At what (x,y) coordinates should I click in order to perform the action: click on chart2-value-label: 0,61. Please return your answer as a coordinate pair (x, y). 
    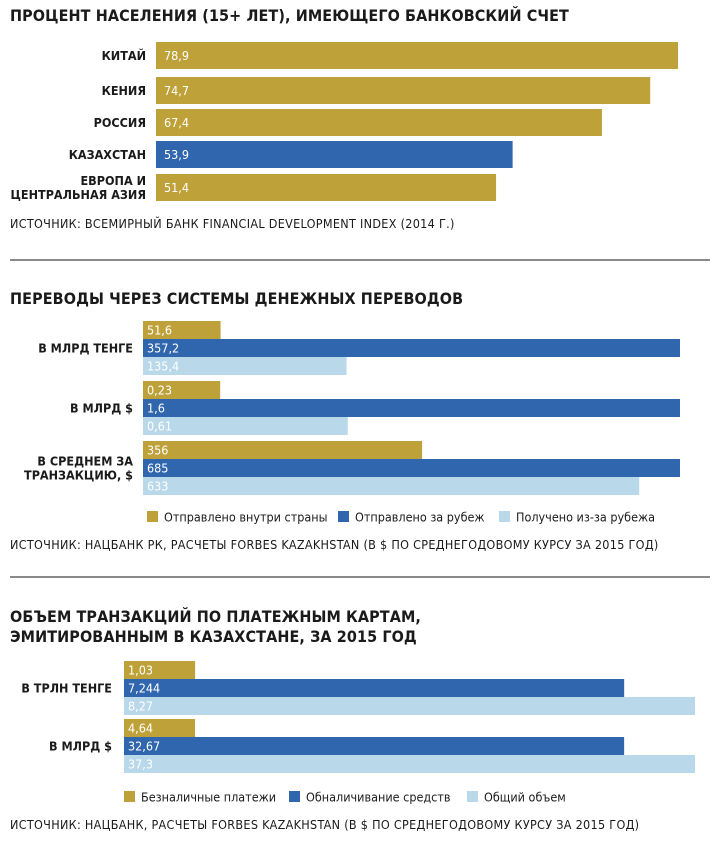
    Looking at the image, I should click on (159, 426).